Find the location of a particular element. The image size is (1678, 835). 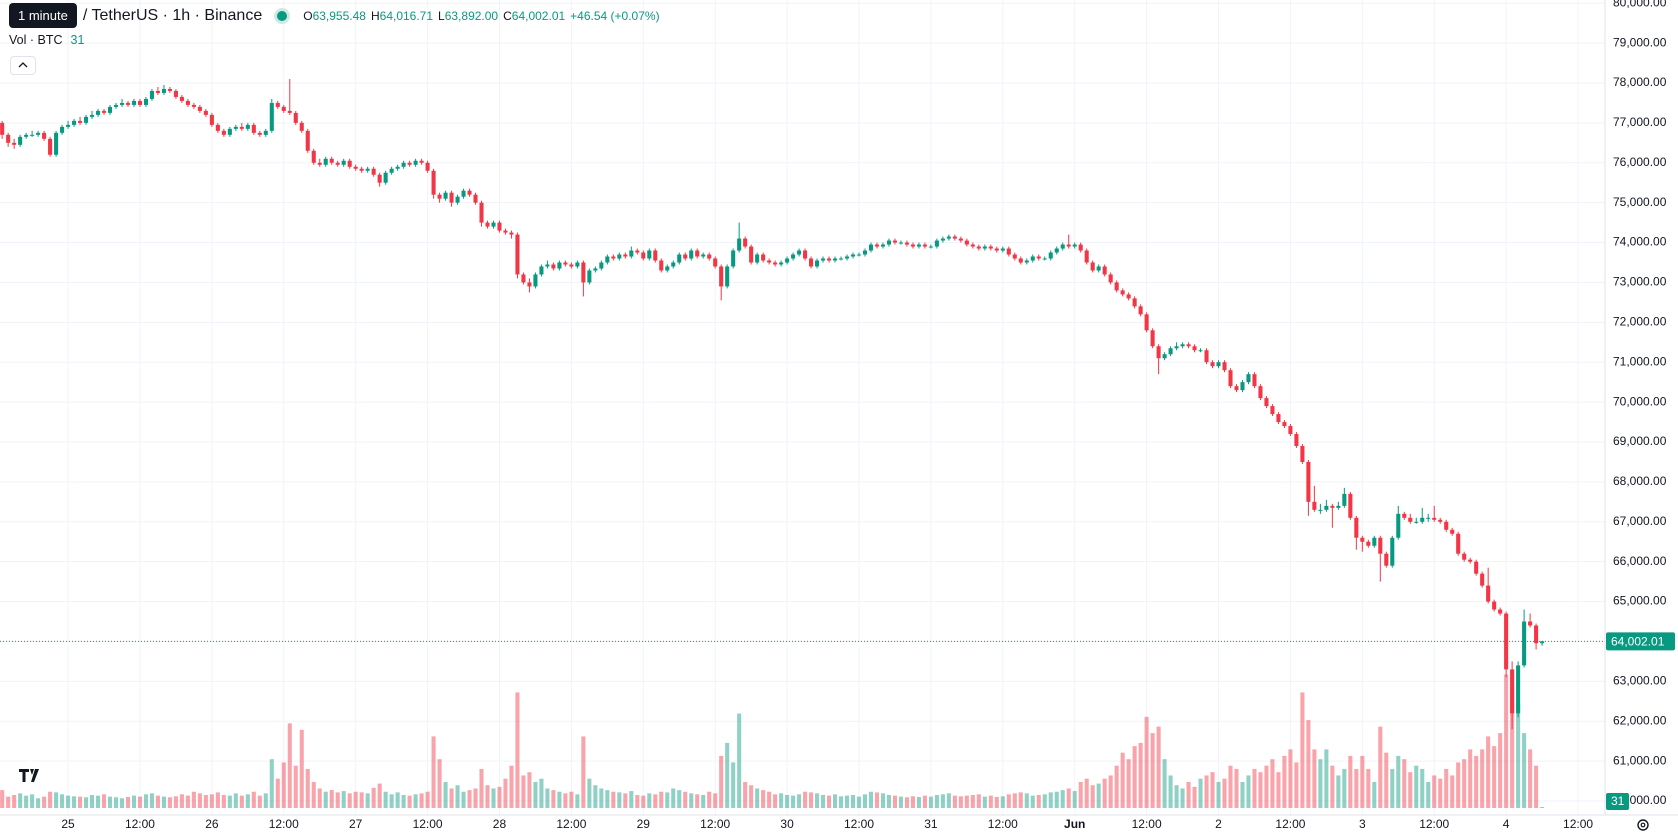

chevron is located at coordinates (23, 65).